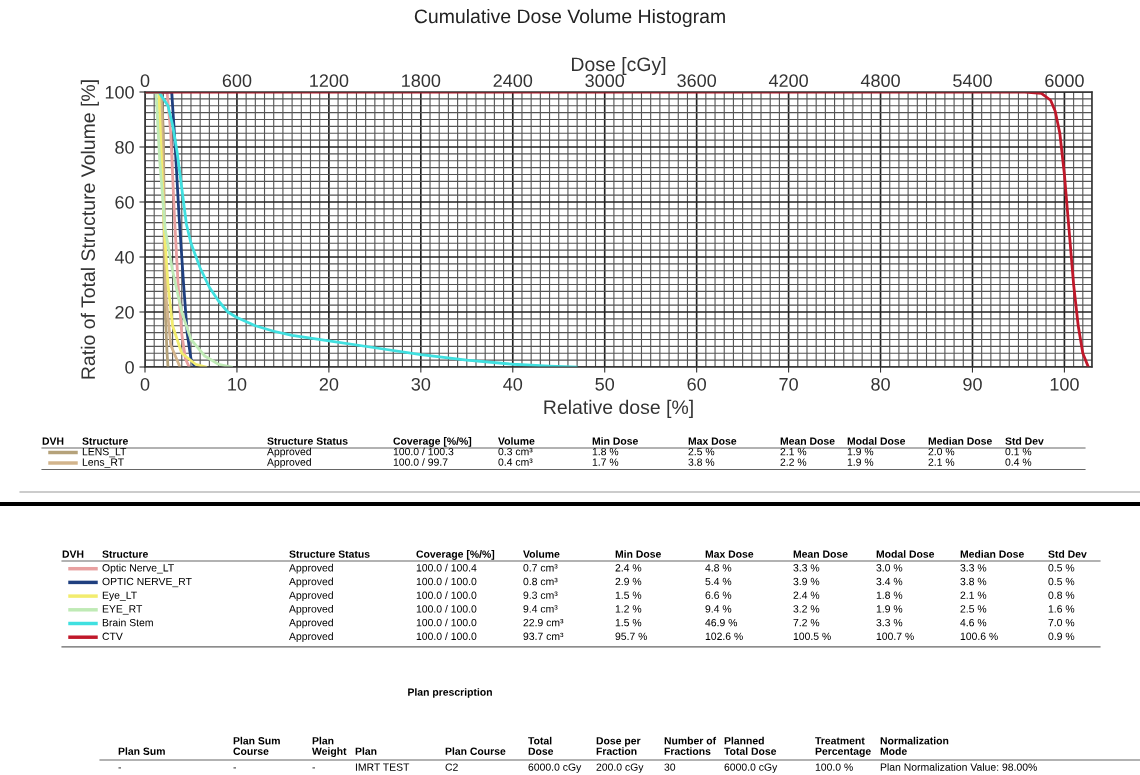 The width and height of the screenshot is (1140, 775). I want to click on y-tick-label: 80, so click(124, 147).